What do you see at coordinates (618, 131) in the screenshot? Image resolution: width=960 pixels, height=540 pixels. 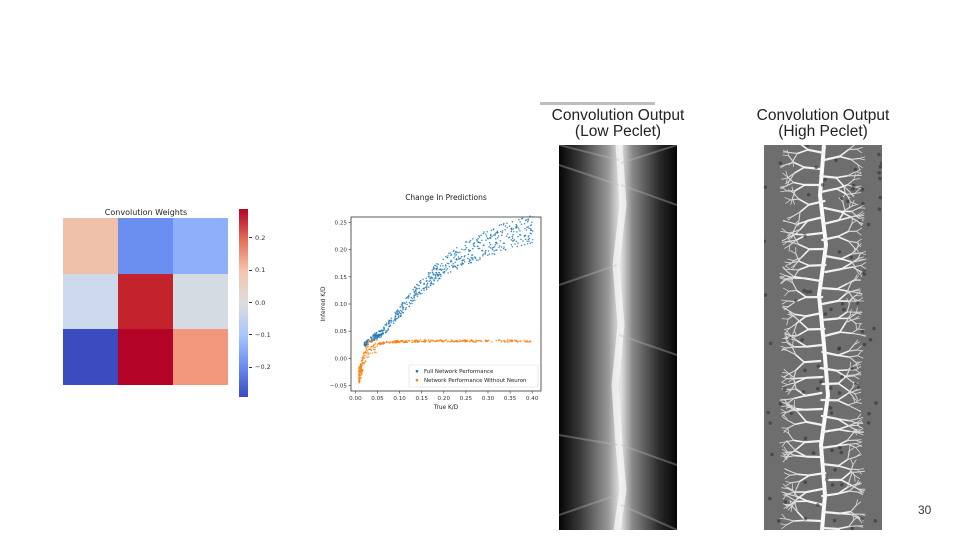 I see `low-peclet-title-line2: (Low Peclet)` at bounding box center [618, 131].